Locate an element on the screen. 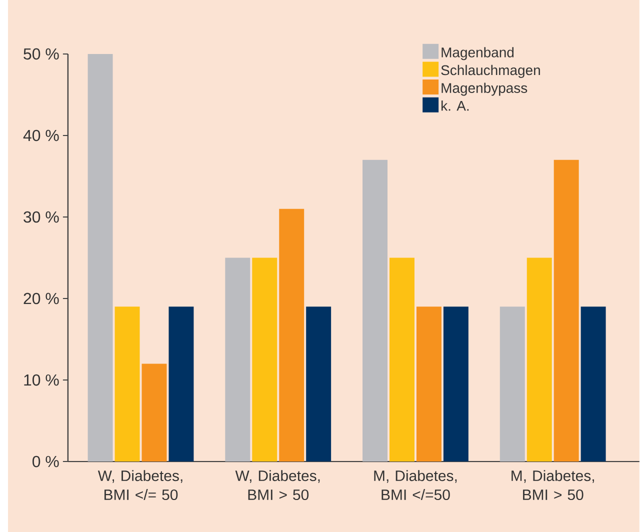 The image size is (640, 532). y-tick-label: 40 % is located at coordinates (41, 135).